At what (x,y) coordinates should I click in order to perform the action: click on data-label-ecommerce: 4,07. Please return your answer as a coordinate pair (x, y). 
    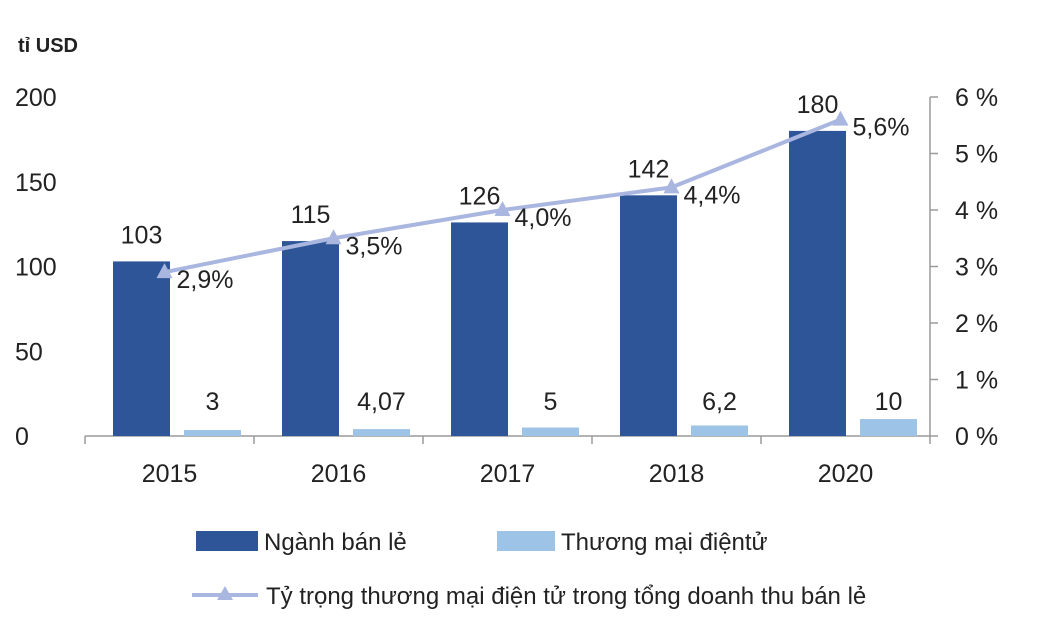
    Looking at the image, I should click on (381, 402).